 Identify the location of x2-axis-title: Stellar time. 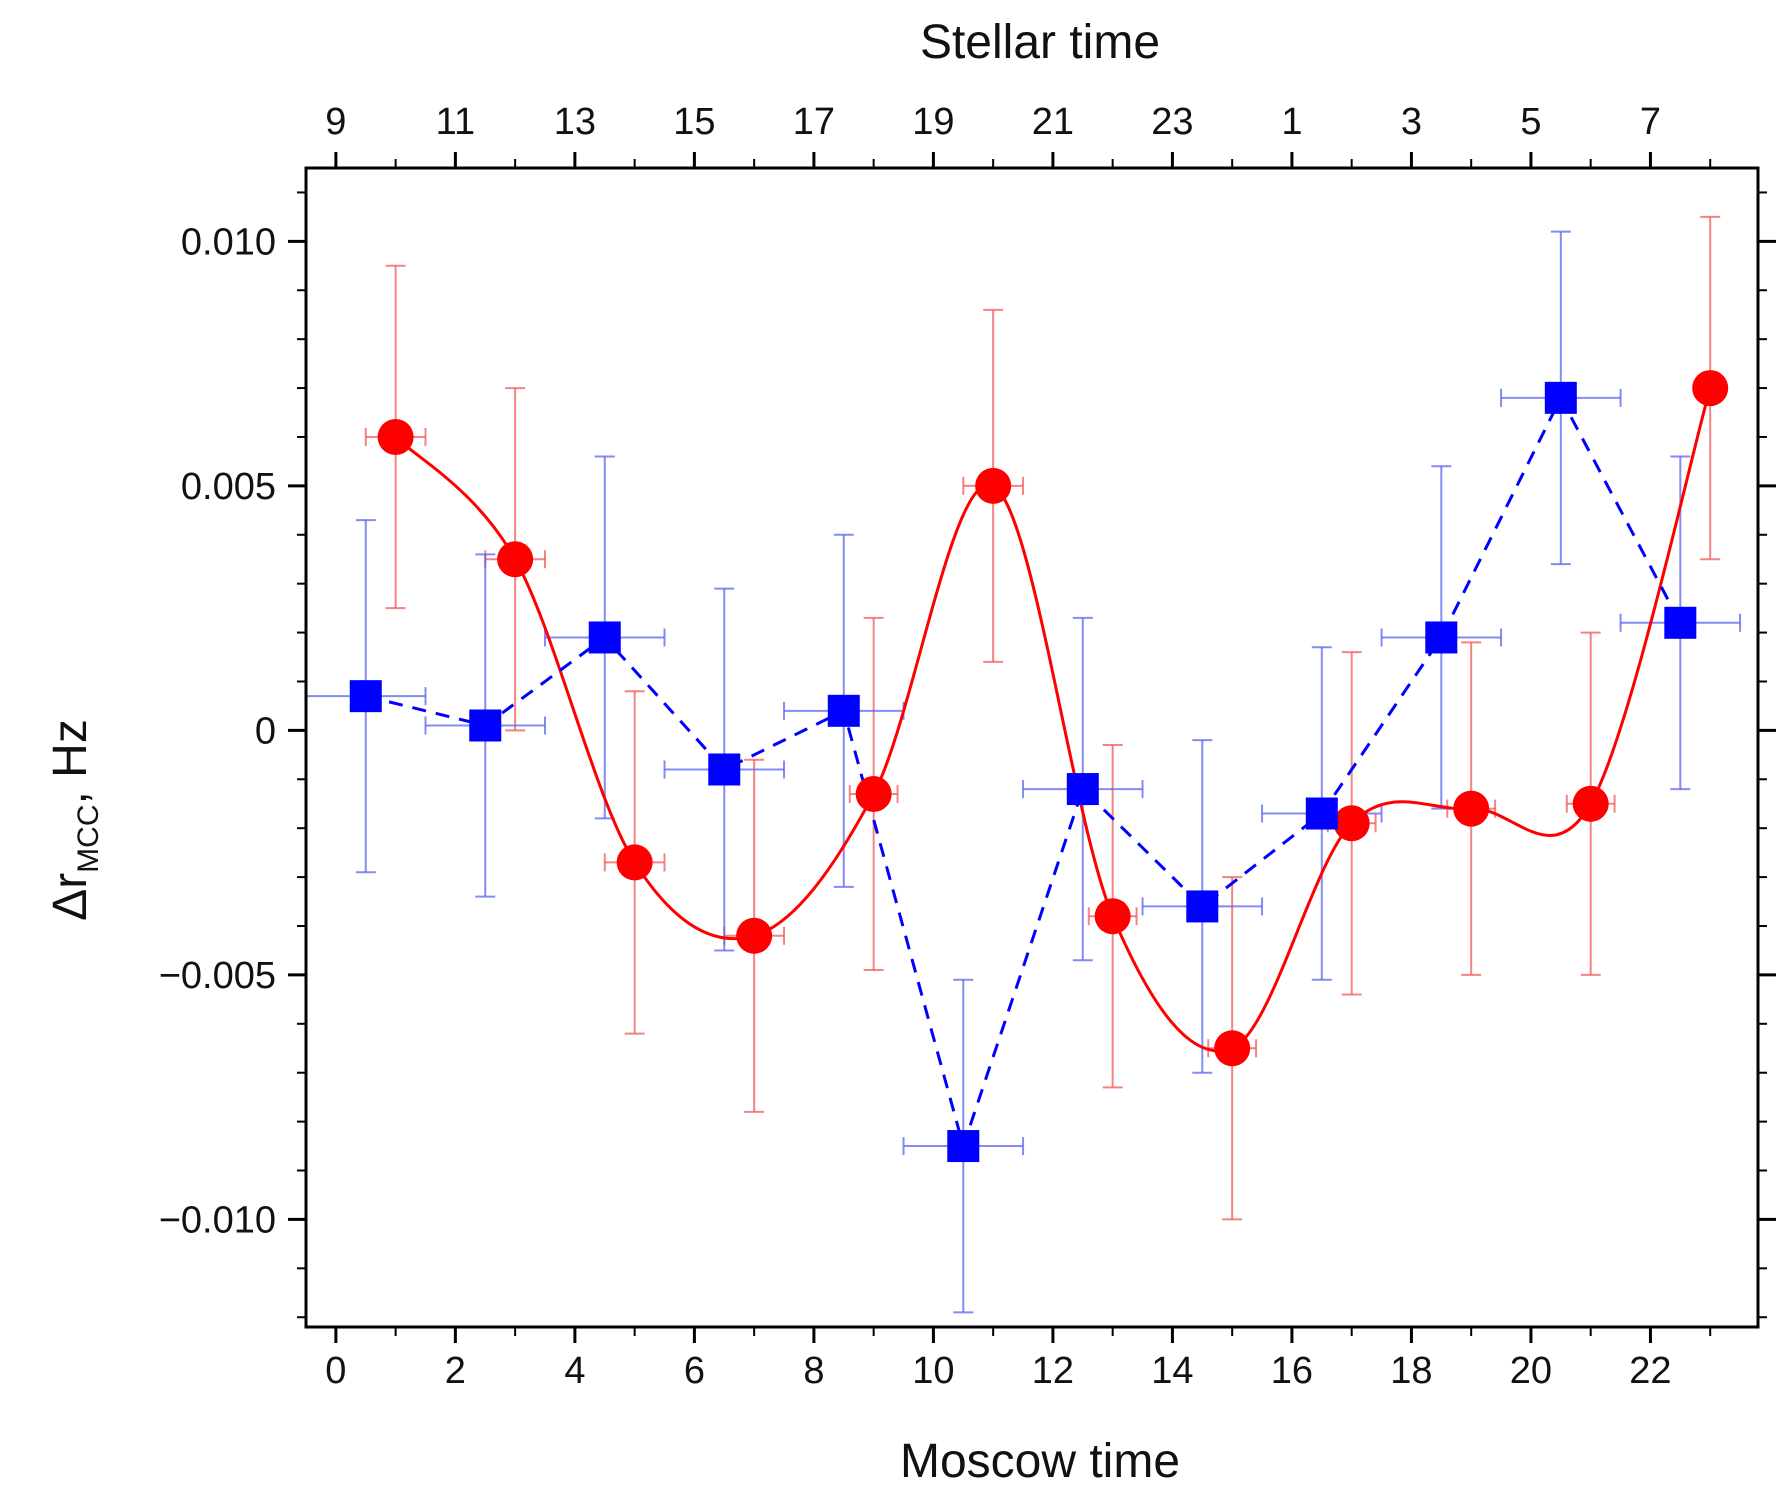
(1040, 42).